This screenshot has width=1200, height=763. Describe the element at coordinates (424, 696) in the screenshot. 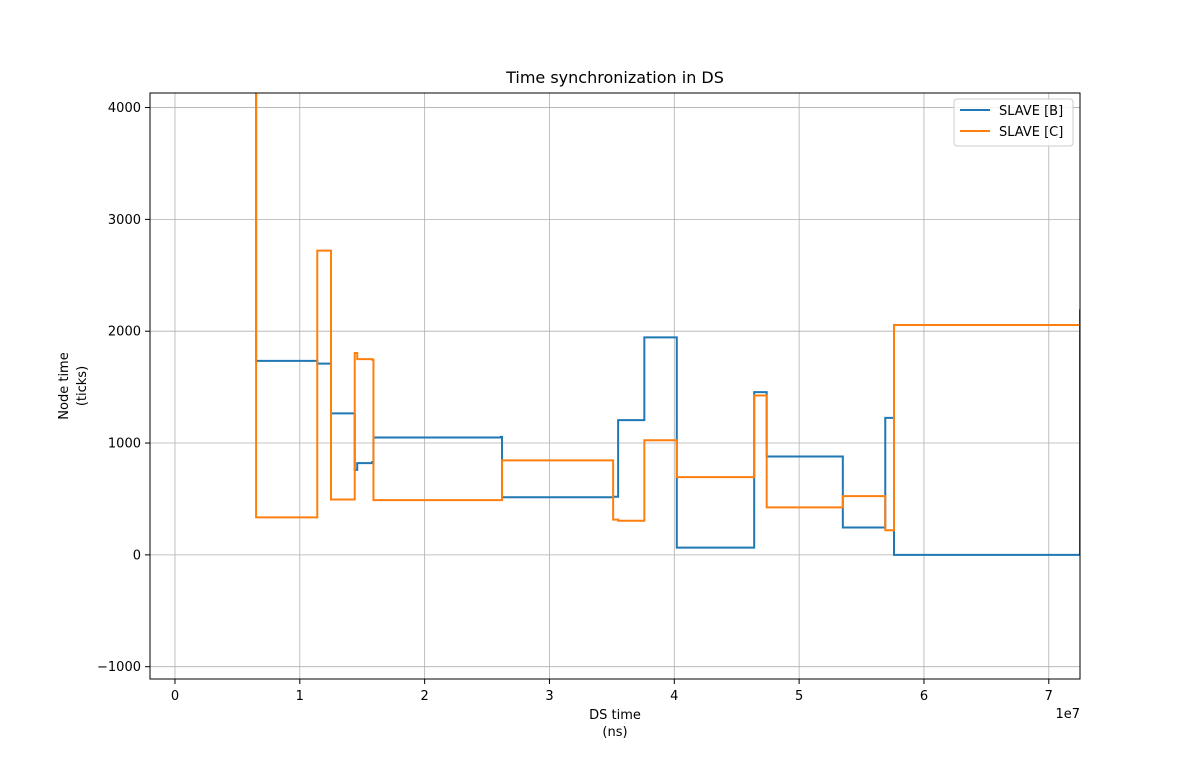

I see `x-tick-label: 2` at that location.